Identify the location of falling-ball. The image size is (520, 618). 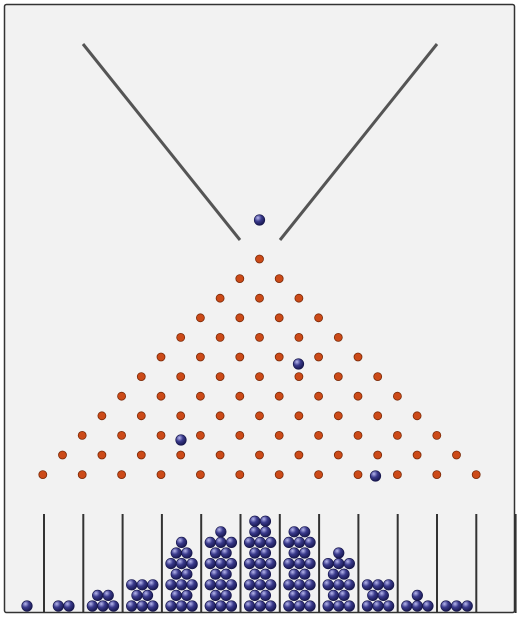
(375, 476).